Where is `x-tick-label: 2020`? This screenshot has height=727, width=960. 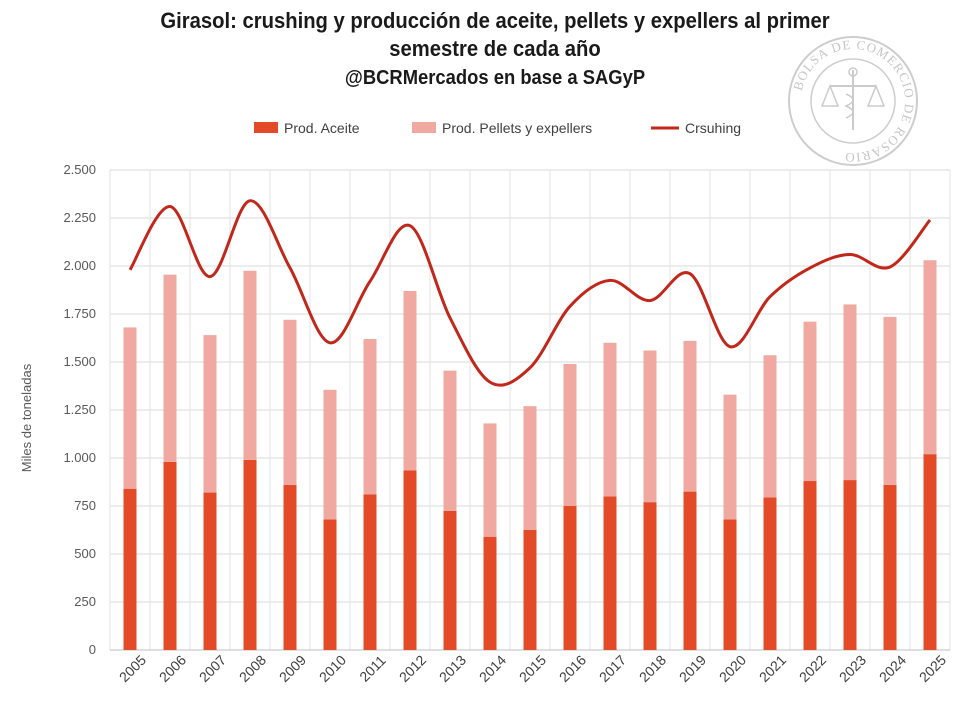 x-tick-label: 2020 is located at coordinates (732, 668).